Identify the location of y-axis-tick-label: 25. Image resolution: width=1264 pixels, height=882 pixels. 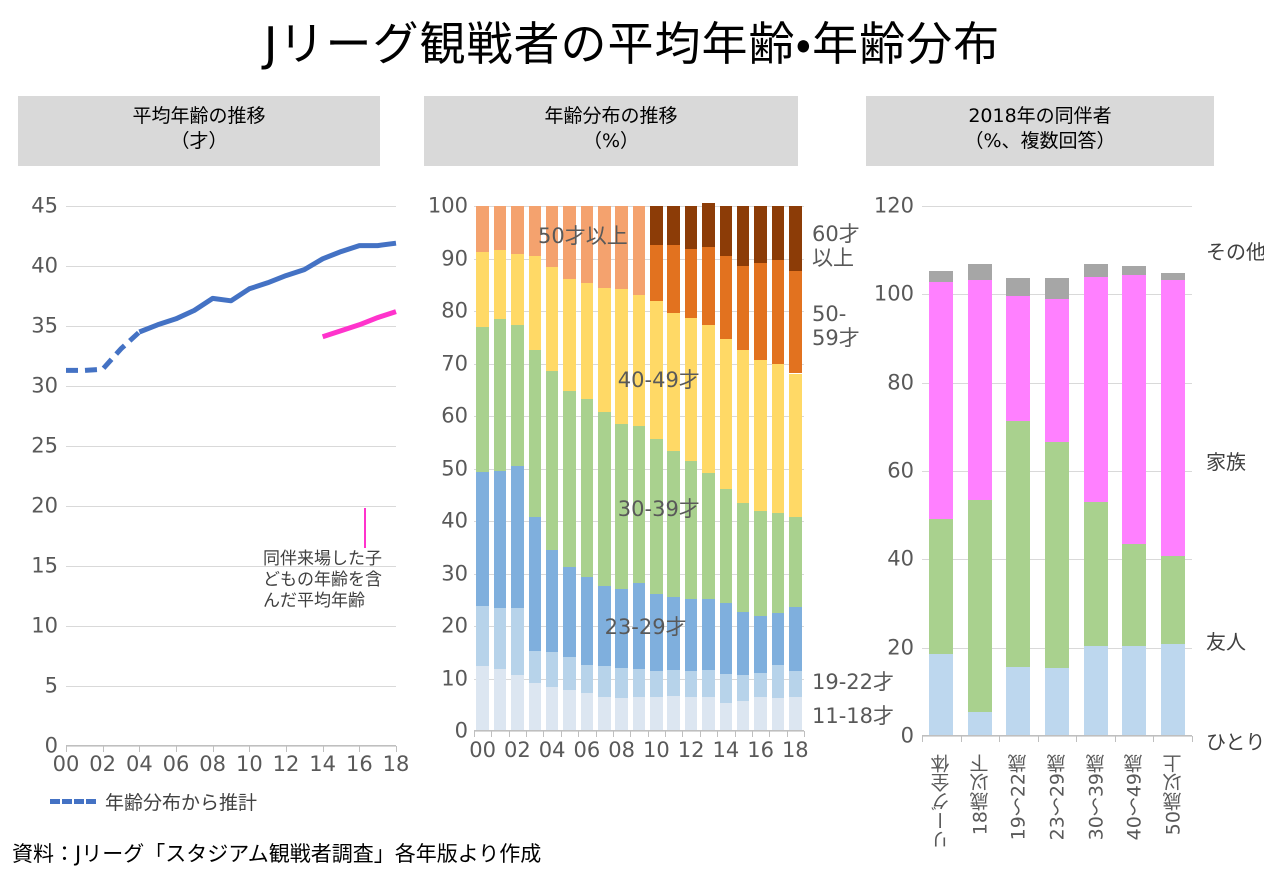
(44, 445).